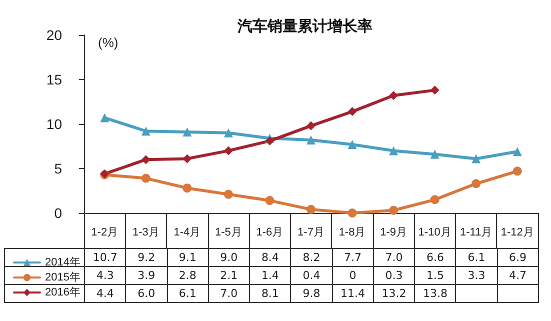  Describe the element at coordinates (393, 232) in the screenshot. I see `x-tick-label: 1-9月` at that location.